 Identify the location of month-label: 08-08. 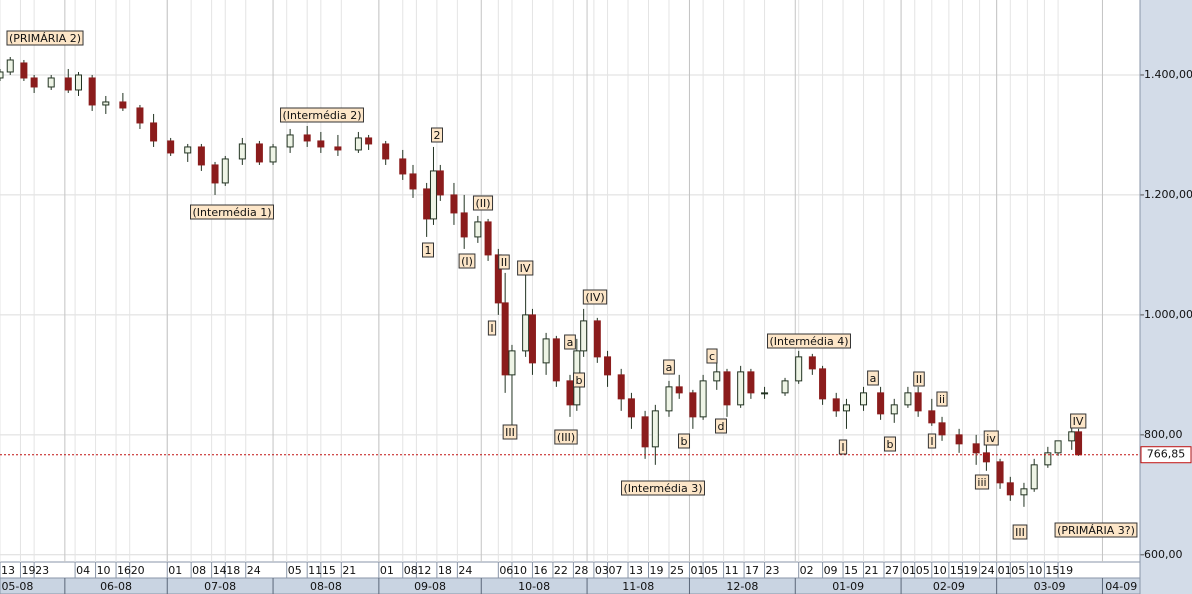
(326, 586).